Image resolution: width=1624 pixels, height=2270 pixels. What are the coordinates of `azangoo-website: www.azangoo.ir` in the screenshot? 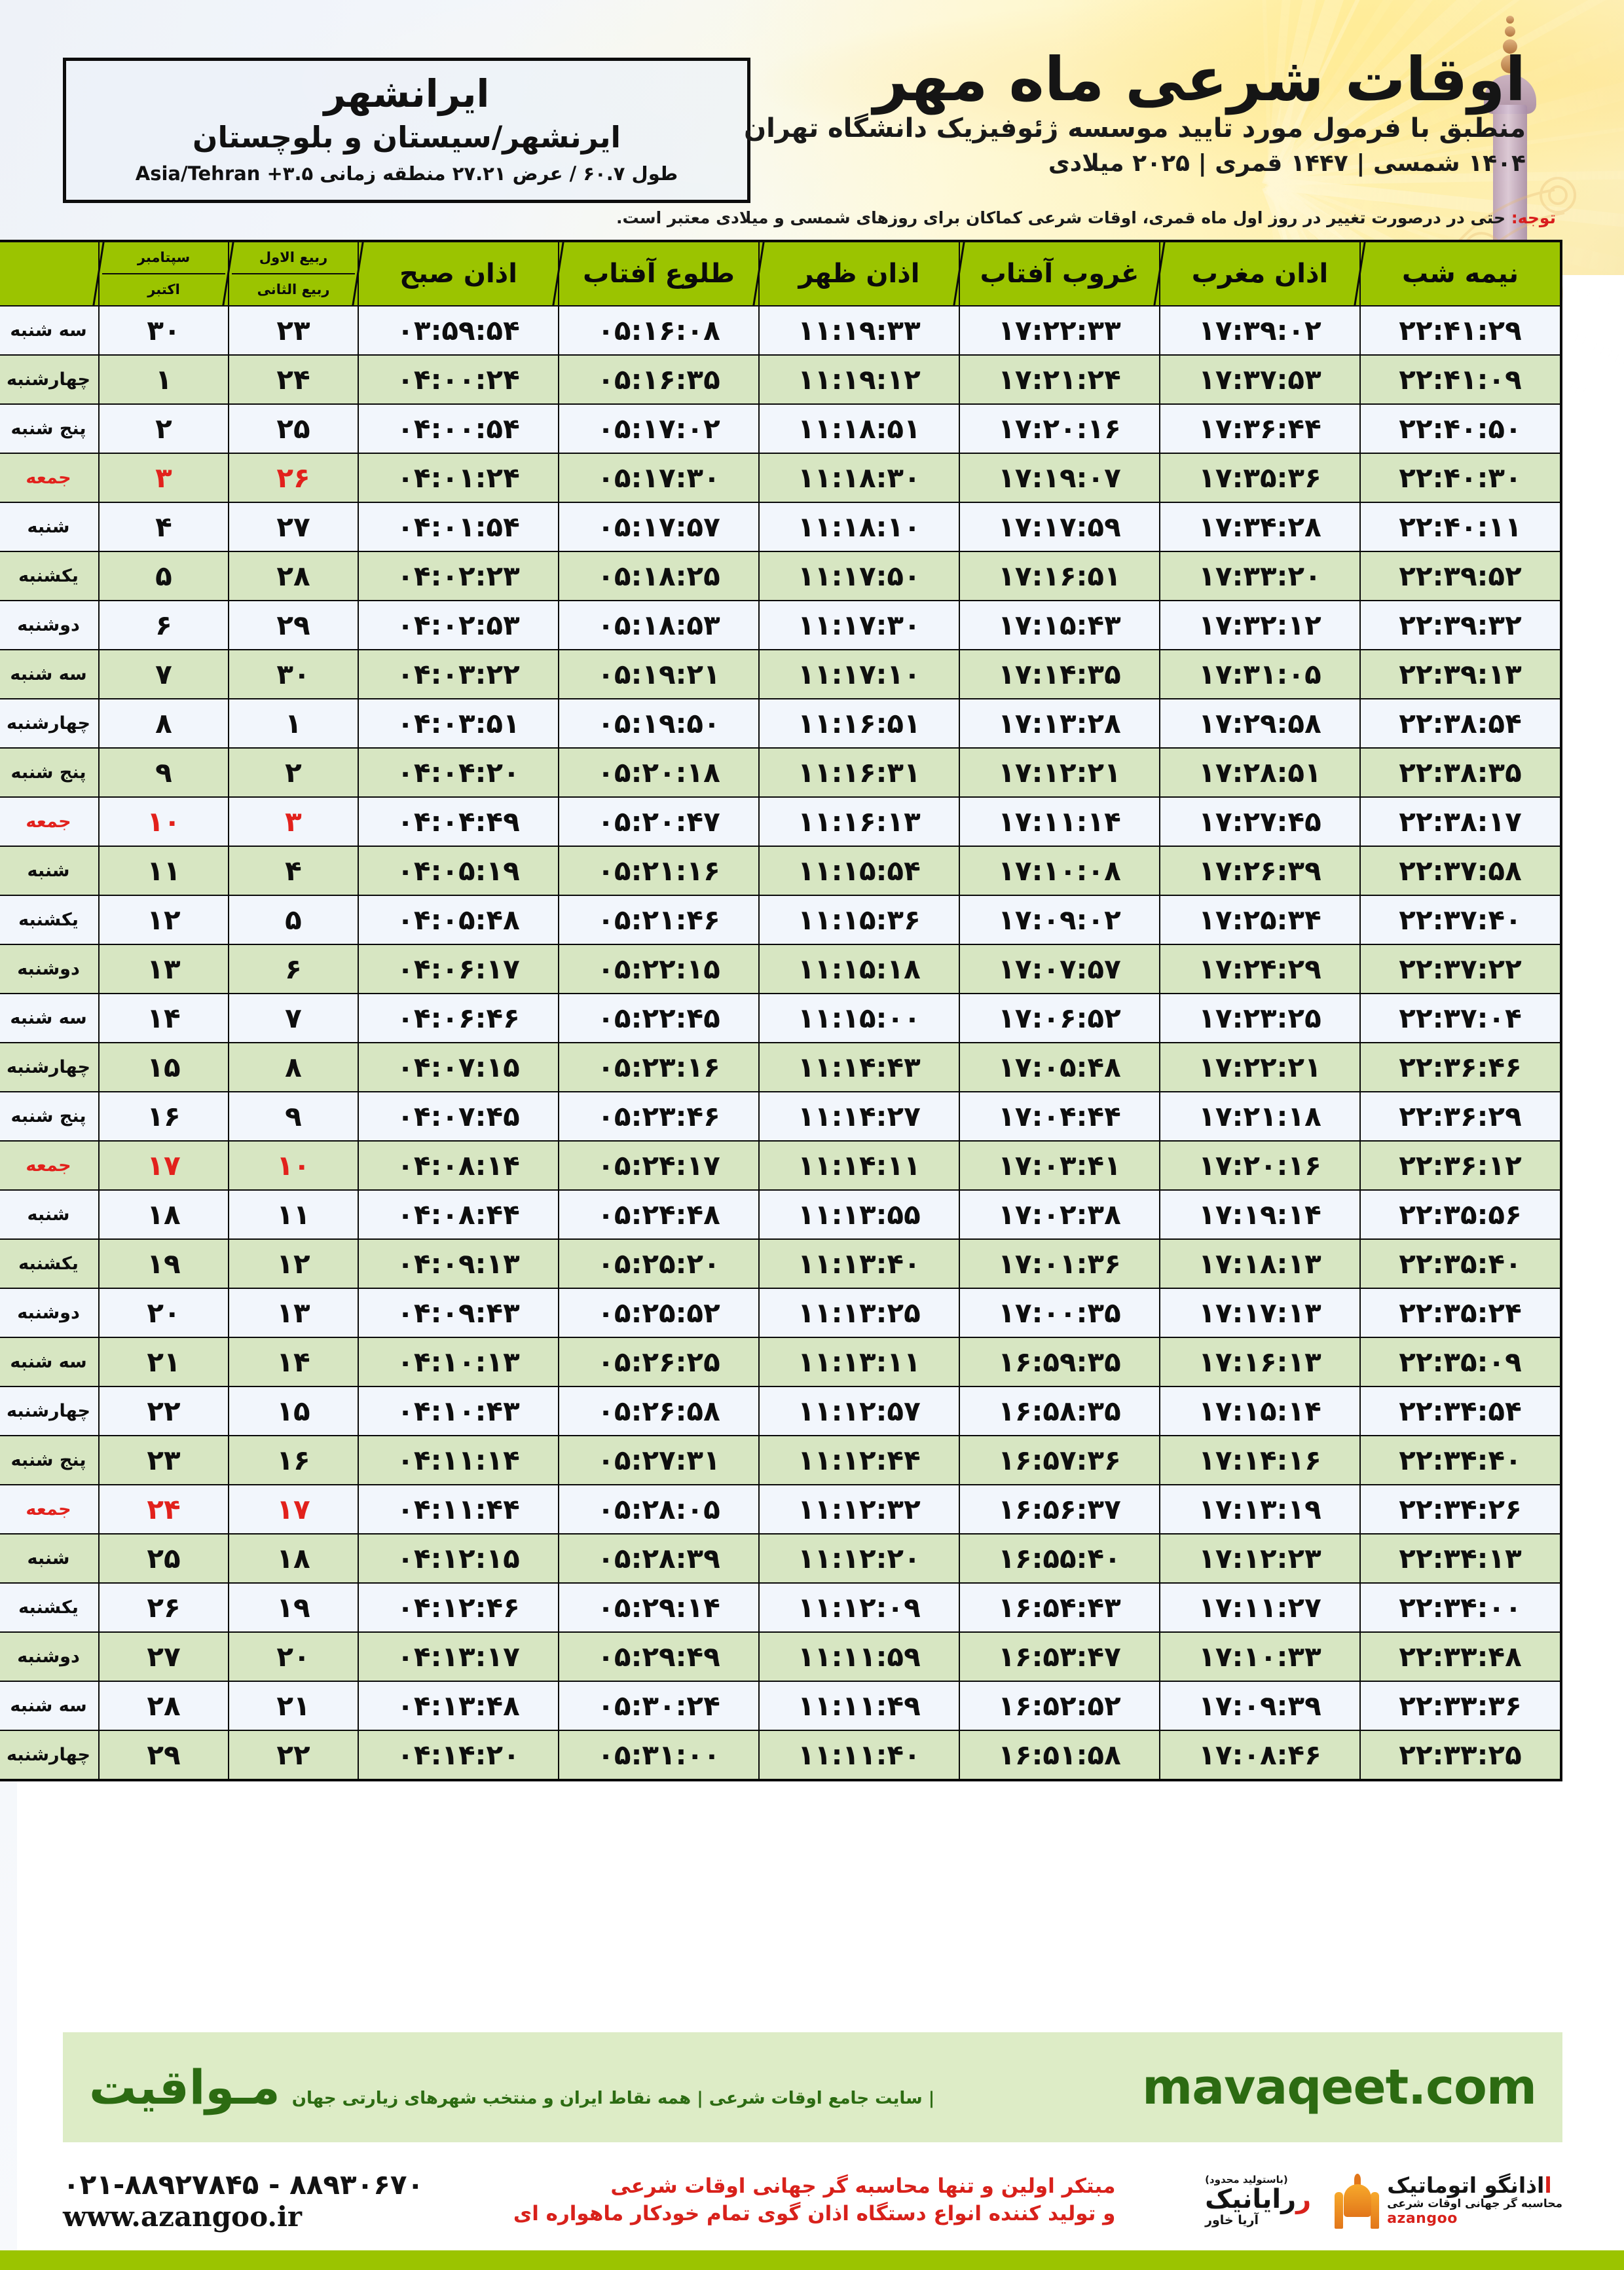 It's located at (183, 2217).